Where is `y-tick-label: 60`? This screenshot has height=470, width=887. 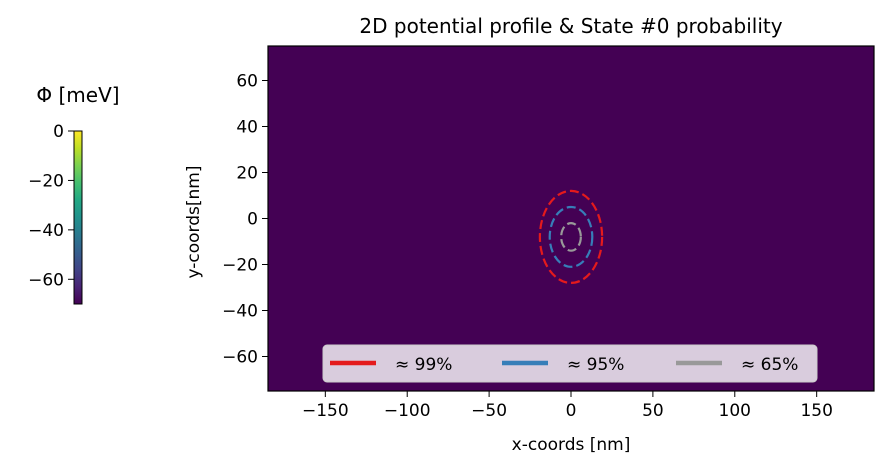
y-tick-label: 60 is located at coordinates (247, 82).